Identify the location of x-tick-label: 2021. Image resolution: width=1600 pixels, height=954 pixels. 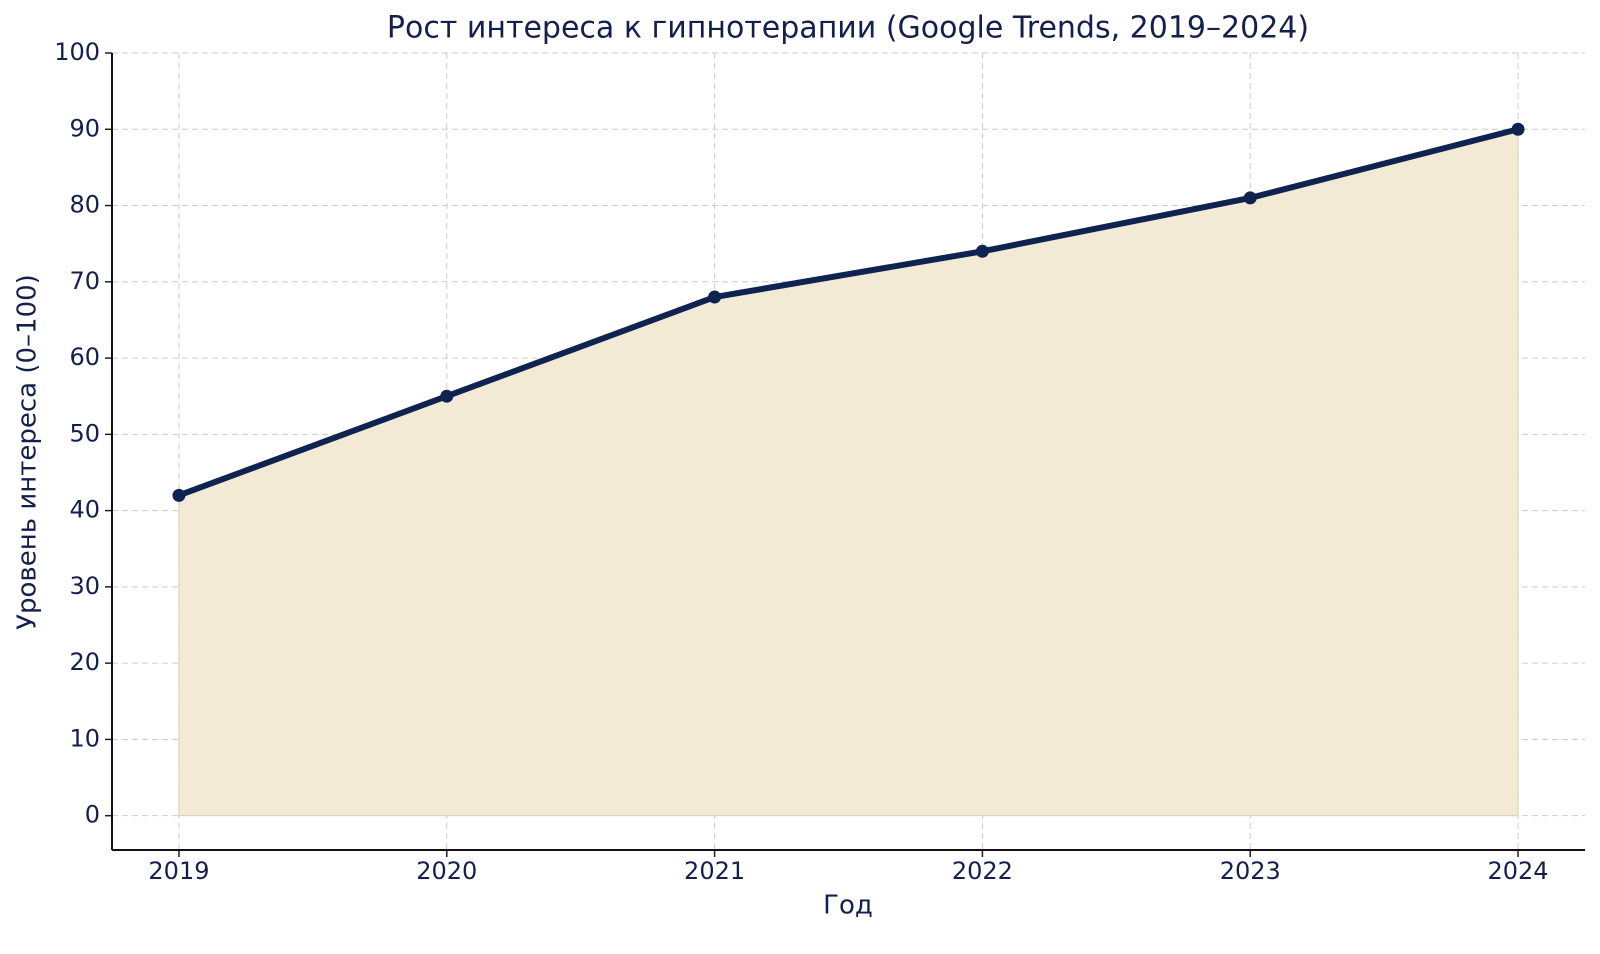
(714, 871).